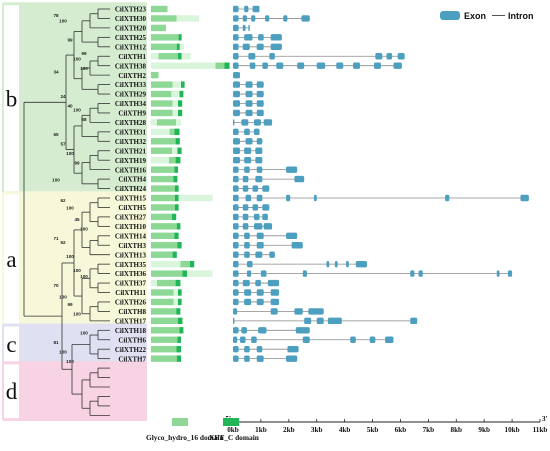  What do you see at coordinates (131, 161) in the screenshot?
I see `gene-label: CilXTH19` at bounding box center [131, 161].